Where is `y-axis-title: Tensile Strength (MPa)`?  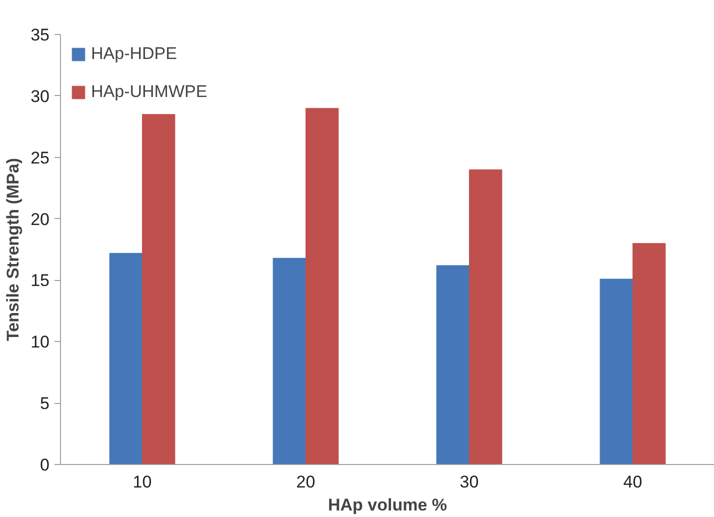
y-axis-title: Tensile Strength (MPa) is located at coordinates (13, 249).